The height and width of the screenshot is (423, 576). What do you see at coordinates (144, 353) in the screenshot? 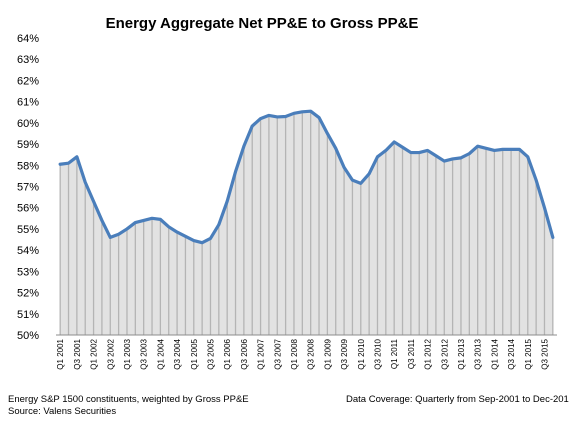
I see `x-tick-label: Q3 2003` at bounding box center [144, 353].